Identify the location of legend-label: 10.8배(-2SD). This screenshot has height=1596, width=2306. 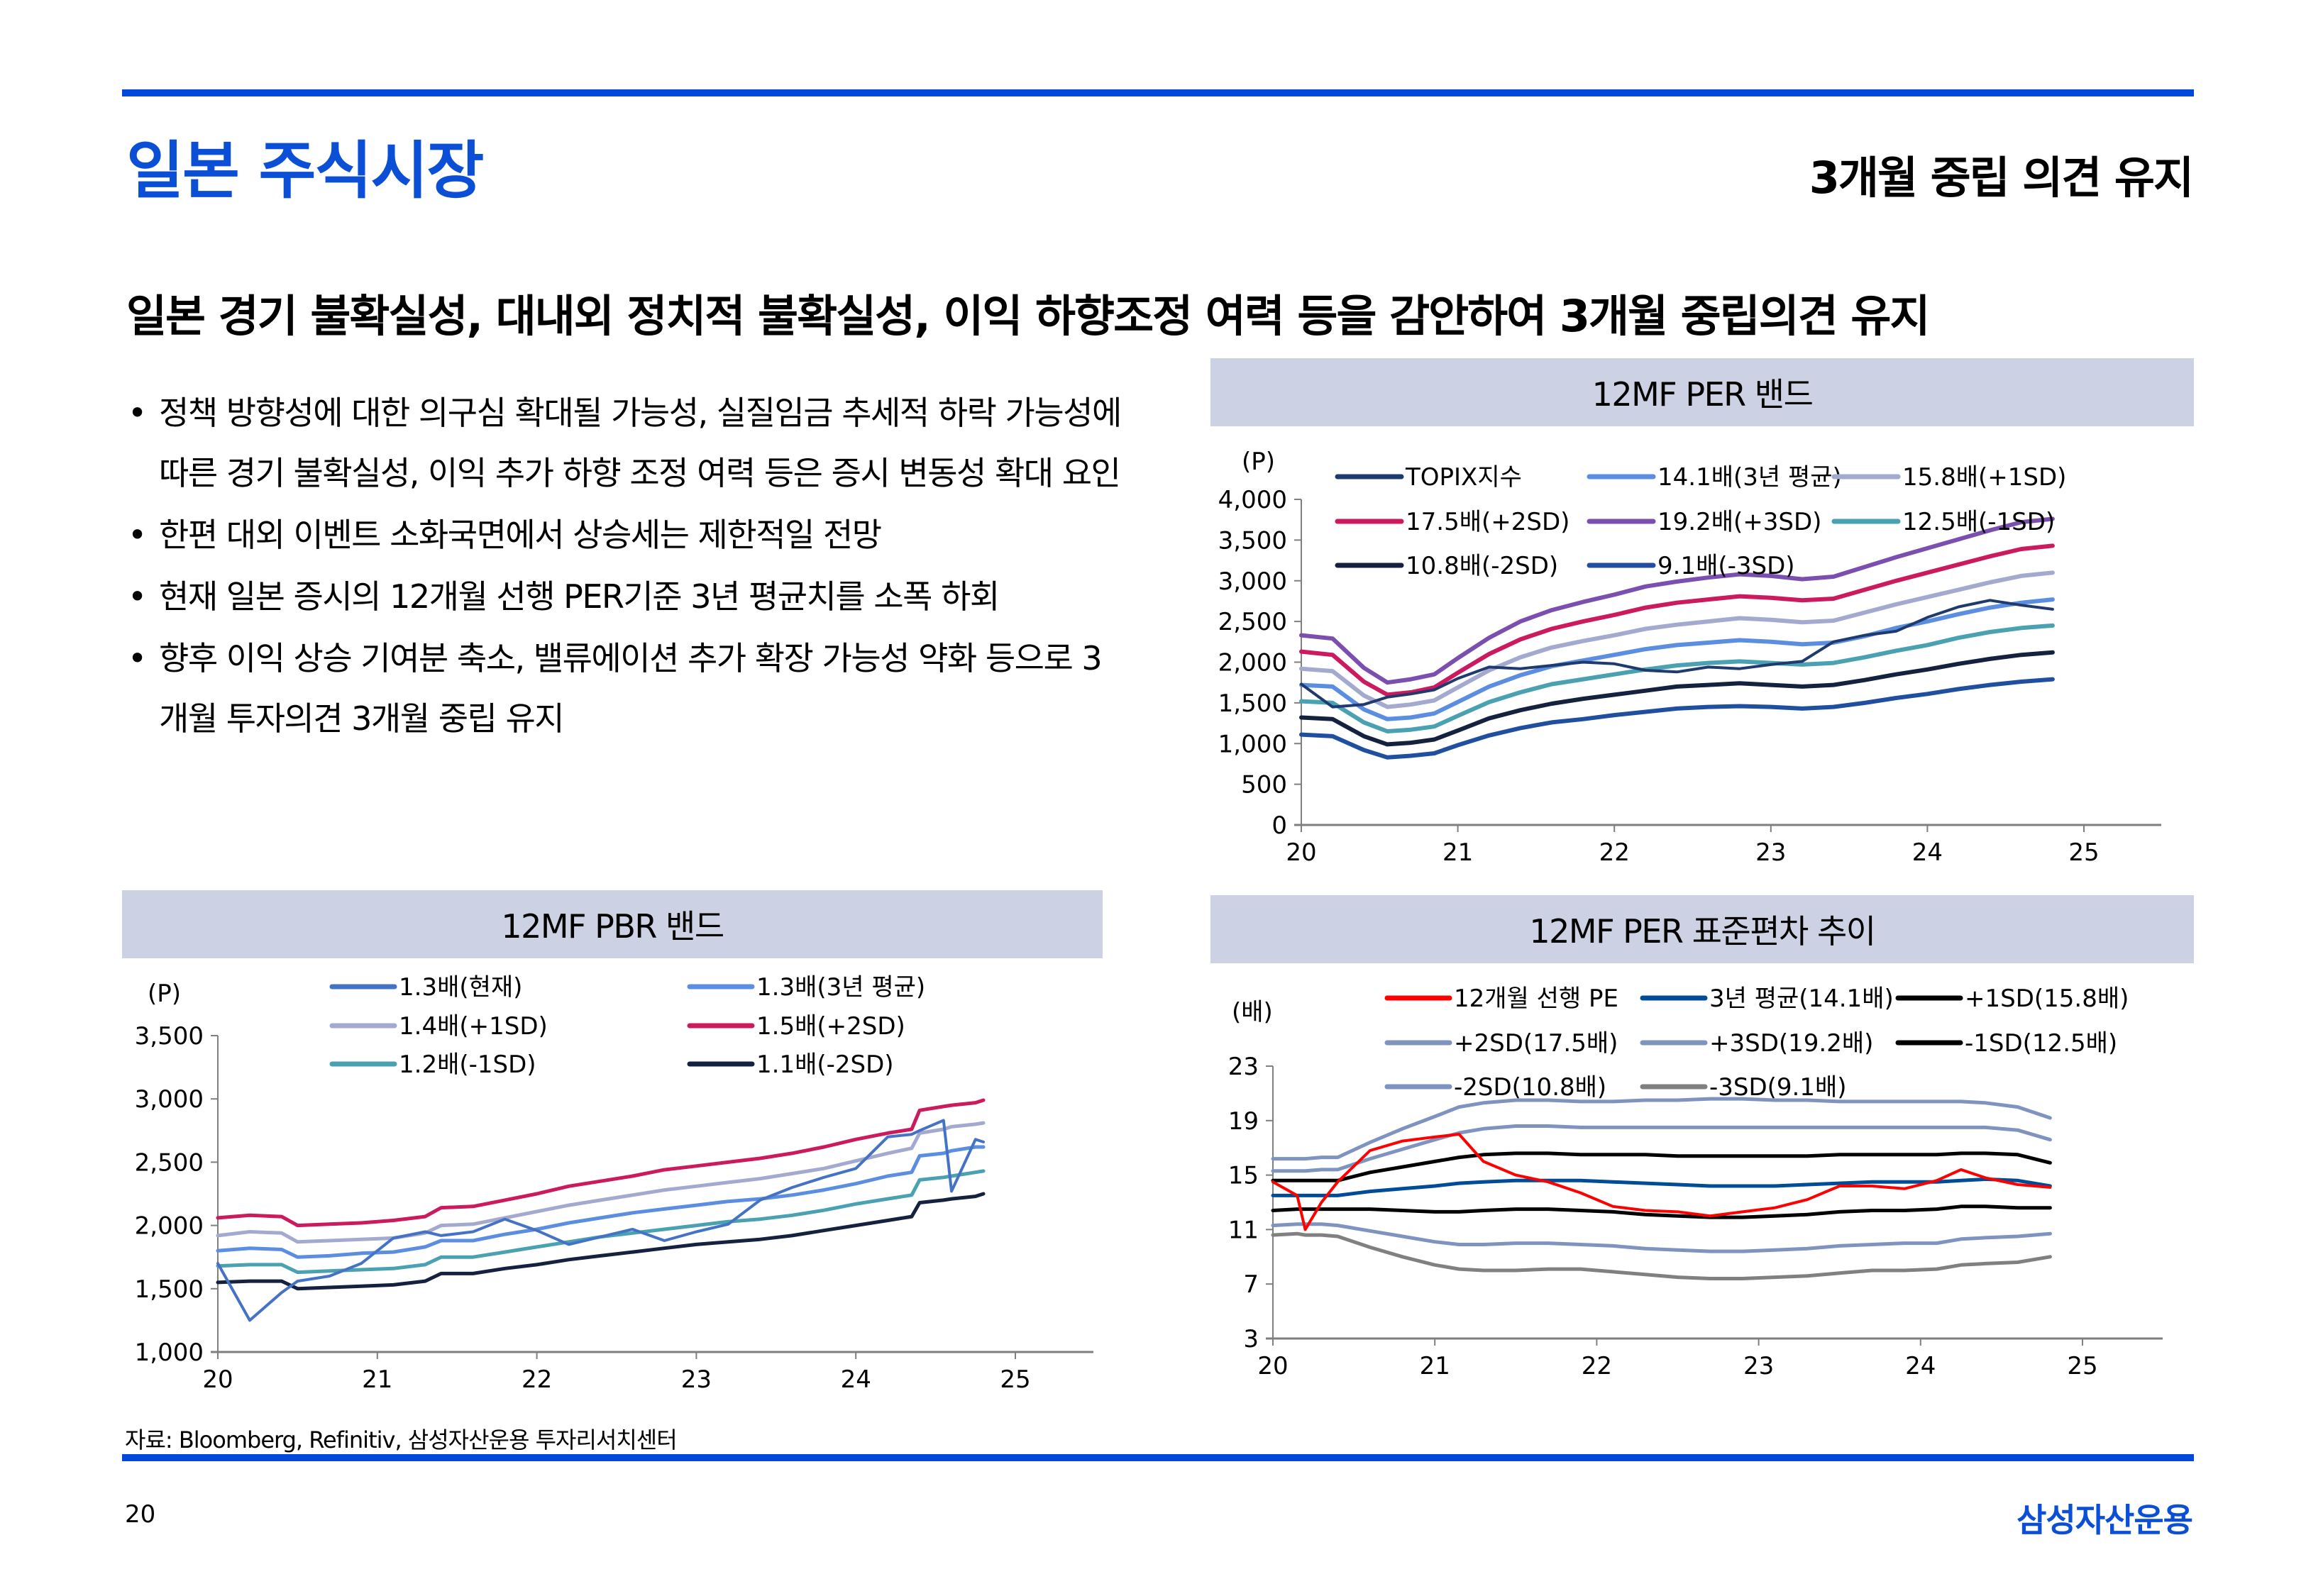
(1482, 566).